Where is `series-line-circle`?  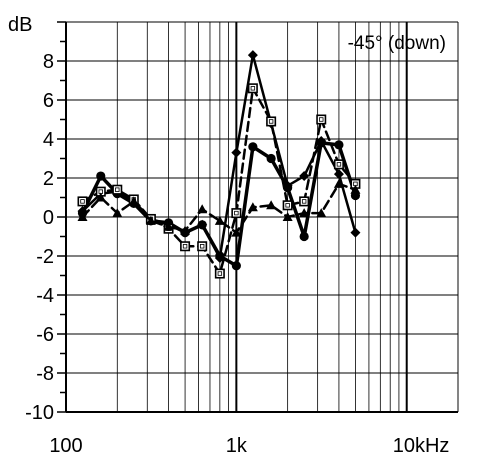 series-line-circle is located at coordinates (219, 204).